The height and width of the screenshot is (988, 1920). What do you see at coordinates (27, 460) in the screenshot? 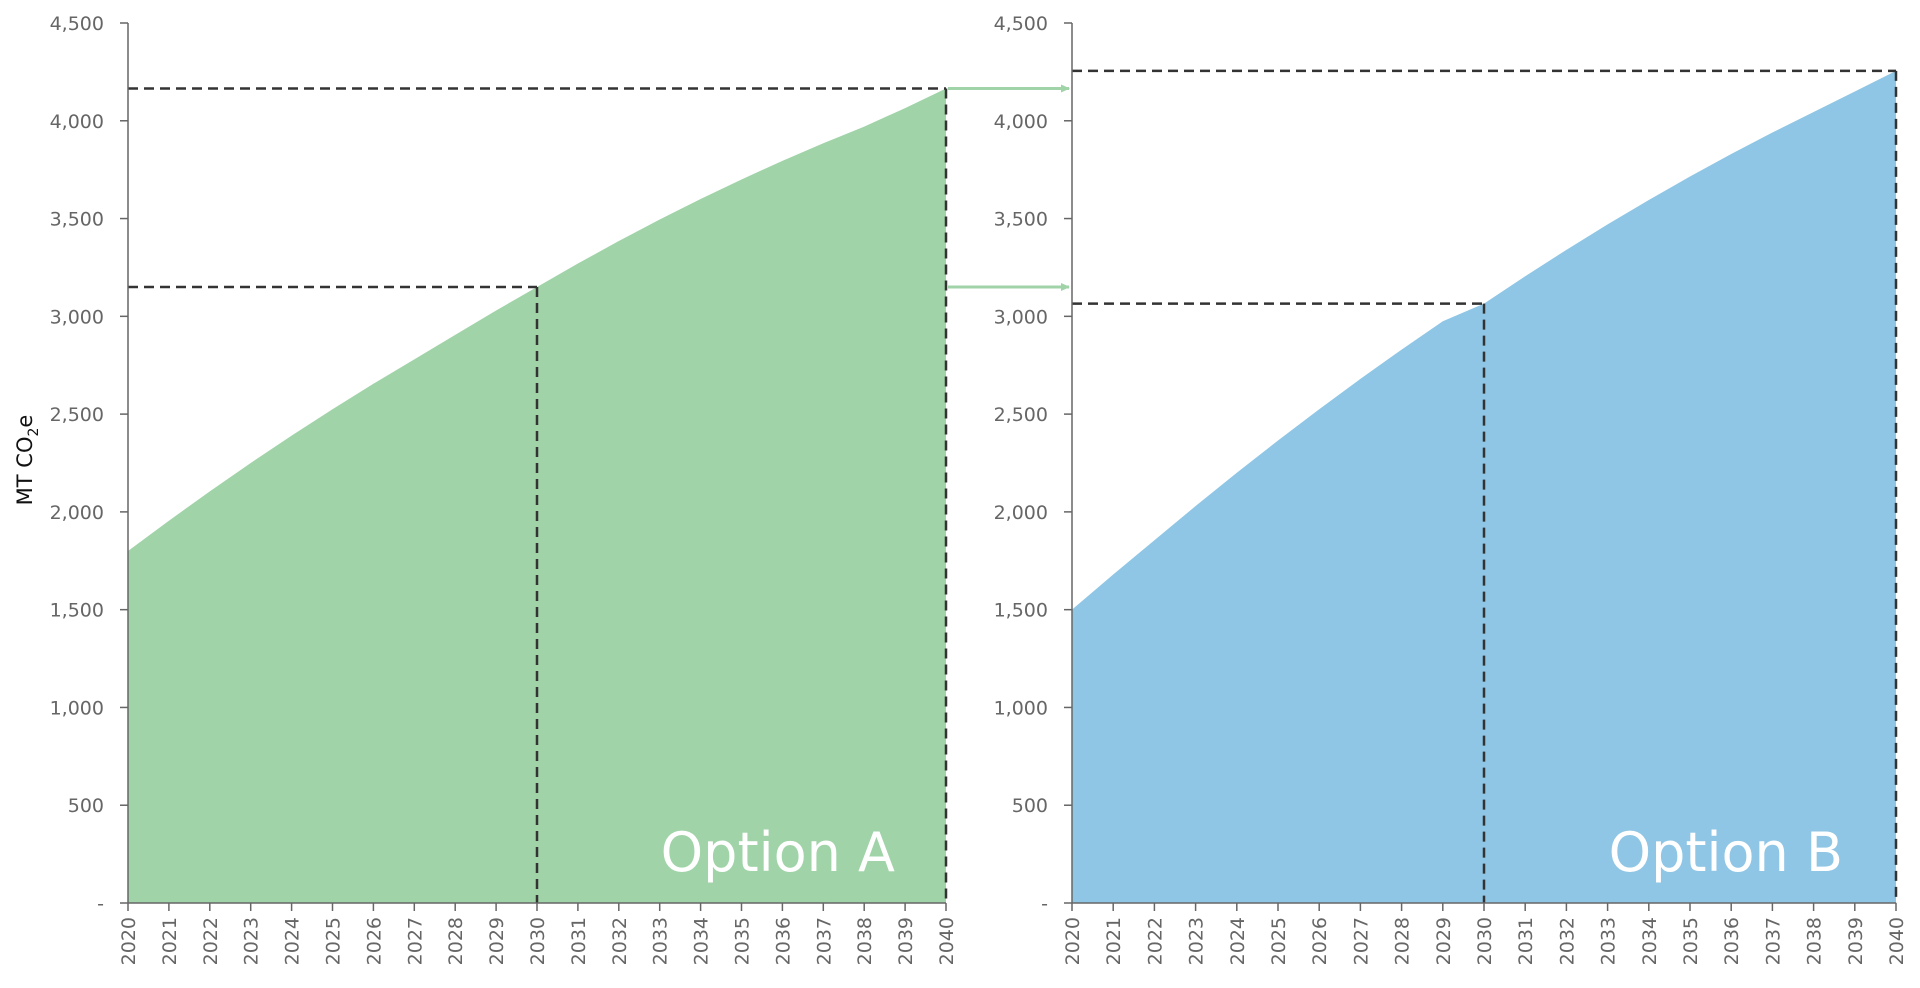
I see `y-axis-title: MT CO2e` at bounding box center [27, 460].